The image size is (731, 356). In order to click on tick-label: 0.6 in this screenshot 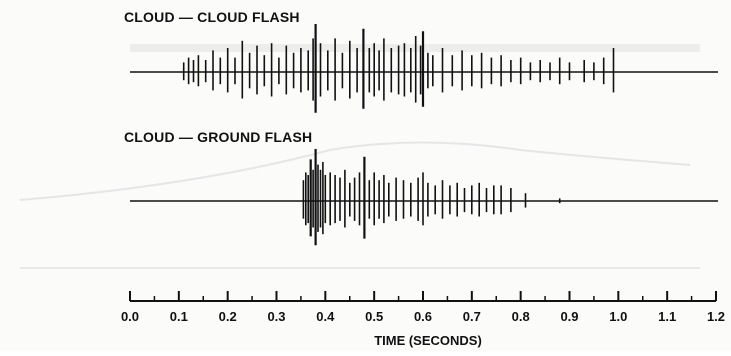, I will do `click(423, 316)`.